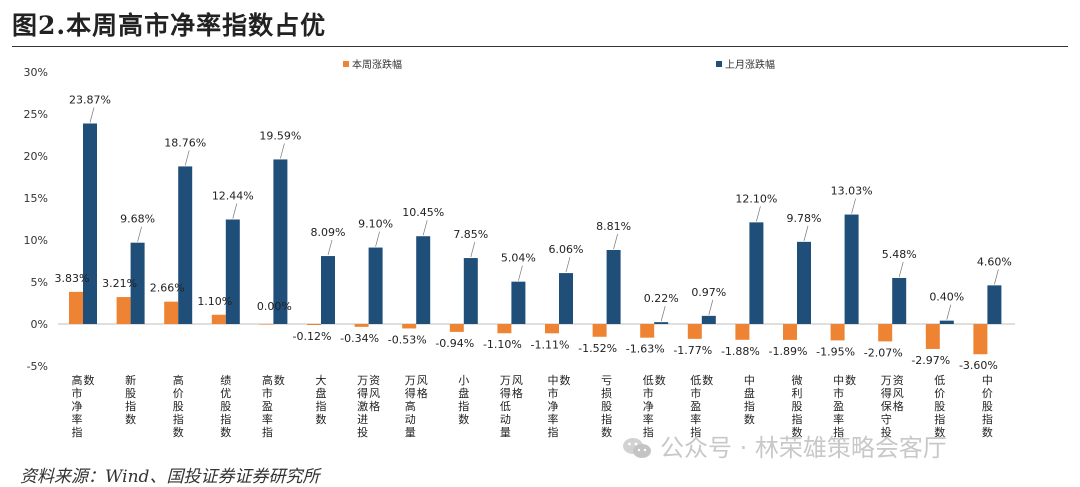 This screenshot has width=1080, height=487. Describe the element at coordinates (72, 278) in the screenshot. I see `data-label-this-week: 3.83%` at that location.